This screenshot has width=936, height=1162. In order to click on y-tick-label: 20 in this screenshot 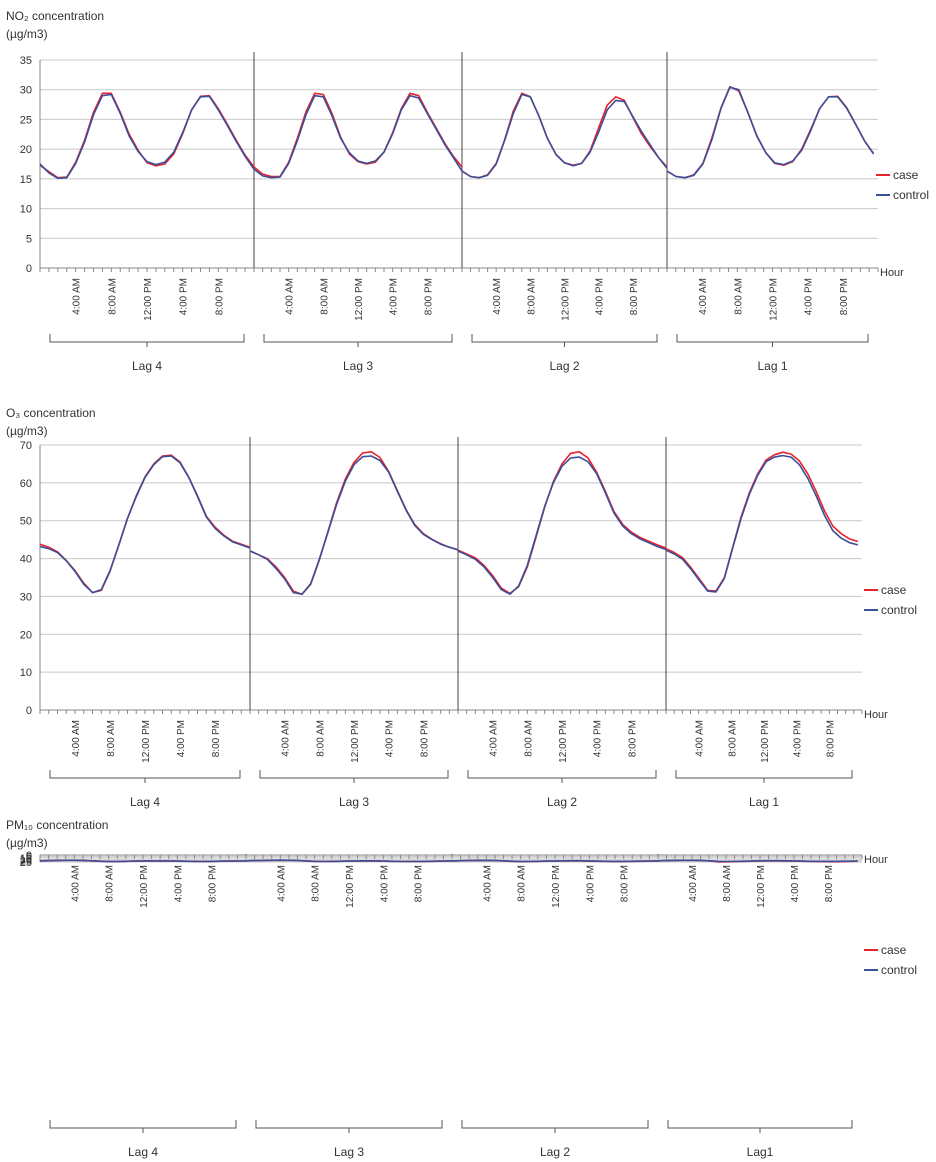, I will do `click(26, 862)`.